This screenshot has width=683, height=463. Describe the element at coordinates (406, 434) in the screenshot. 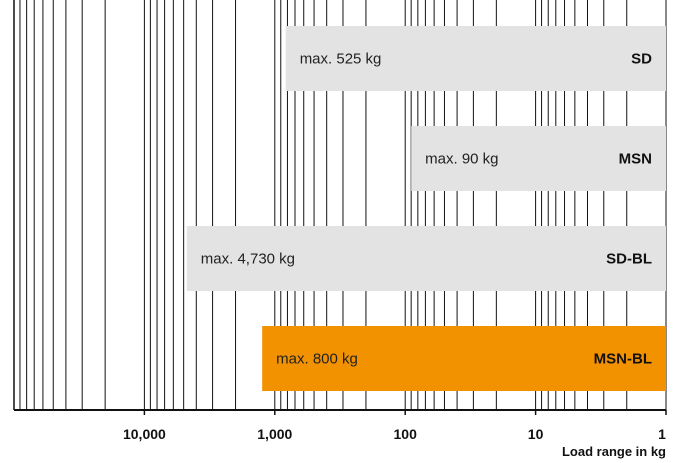

I see `tick-label: 100` at that location.